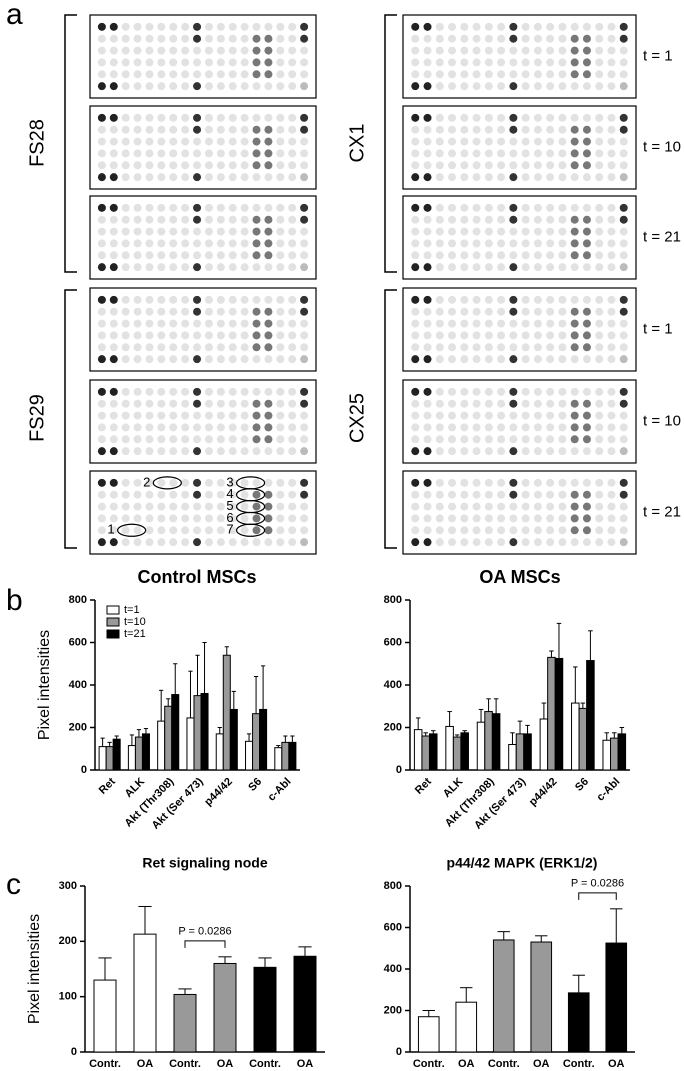  I want to click on x-tick-label: OA, so click(305, 1064).